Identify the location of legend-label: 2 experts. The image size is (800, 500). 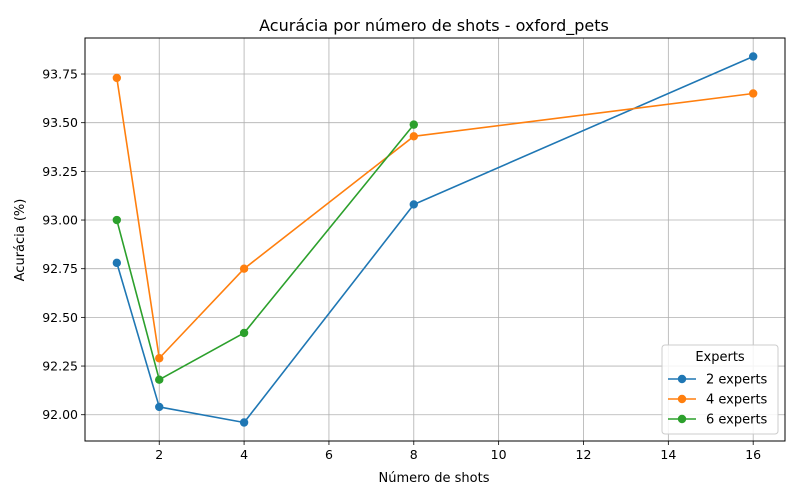
(737, 380).